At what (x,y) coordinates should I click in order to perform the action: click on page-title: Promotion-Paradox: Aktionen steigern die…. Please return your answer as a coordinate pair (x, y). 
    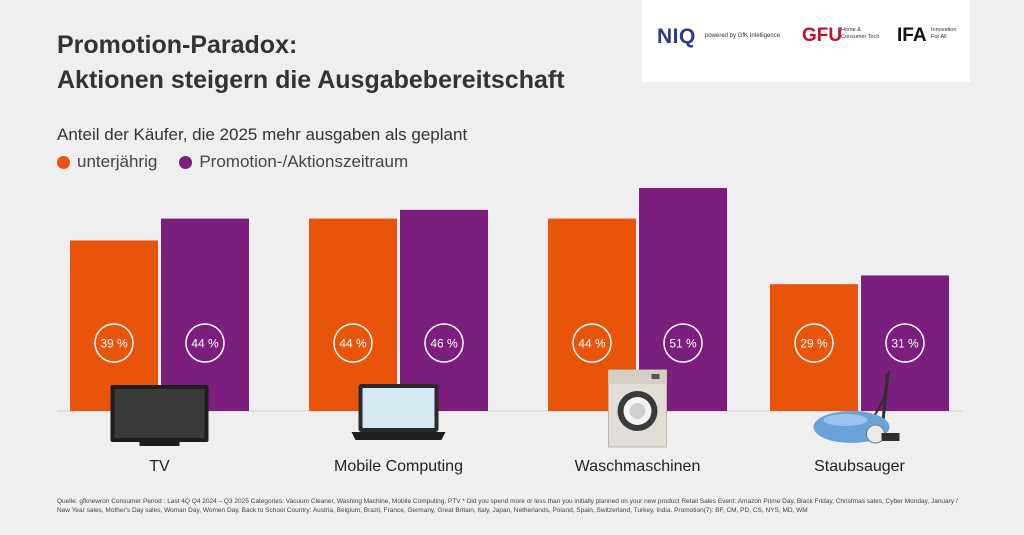
    Looking at the image, I should click on (311, 63).